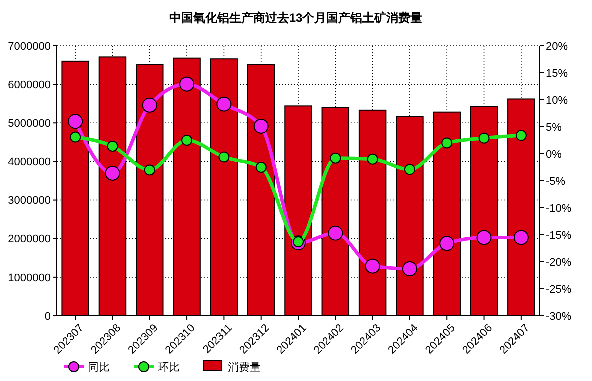 The width and height of the screenshot is (592, 381). I want to click on chart-title: 中国氧化铝生产商过去13个月国产铝土矿消费量, so click(296, 18).